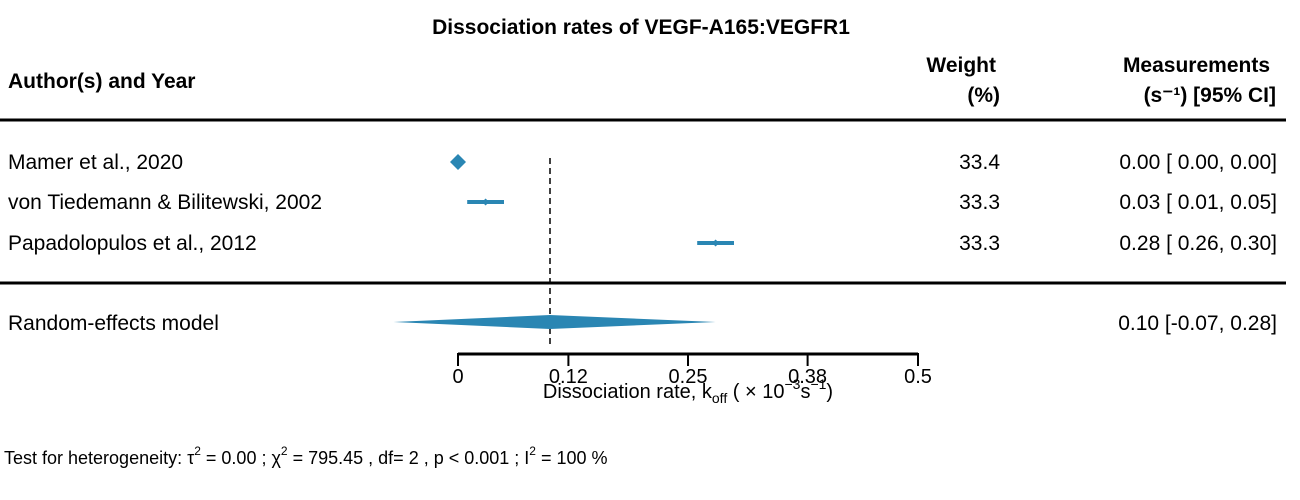 This screenshot has width=1300, height=500. I want to click on x-axis: 0 0.12 0.25 0.38 0.5, so click(692, 370).